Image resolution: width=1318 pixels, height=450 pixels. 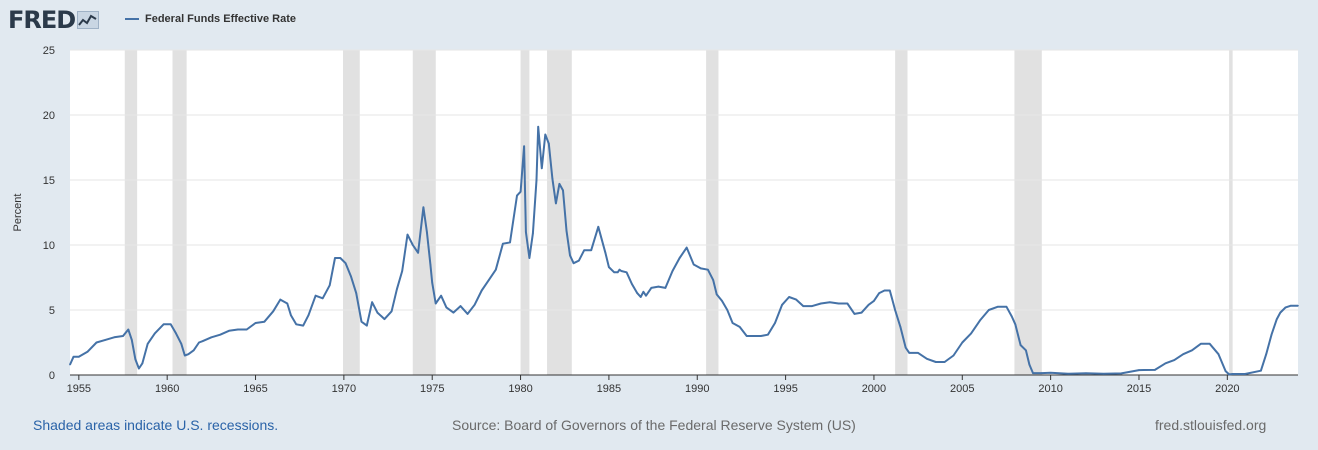 I want to click on x-tick-label: 2005, so click(x=962, y=389).